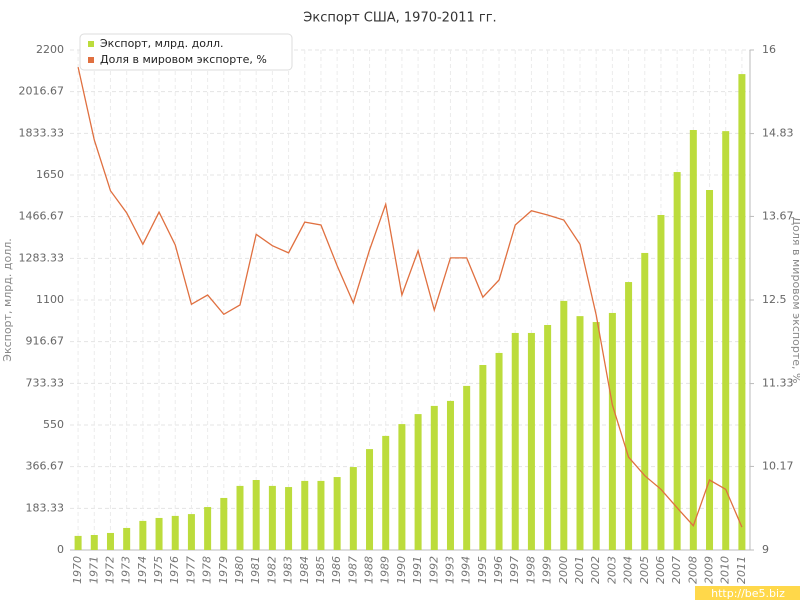 The height and width of the screenshot is (600, 800). Describe the element at coordinates (385, 570) in the screenshot. I see `x-tick-label: 1989` at that location.